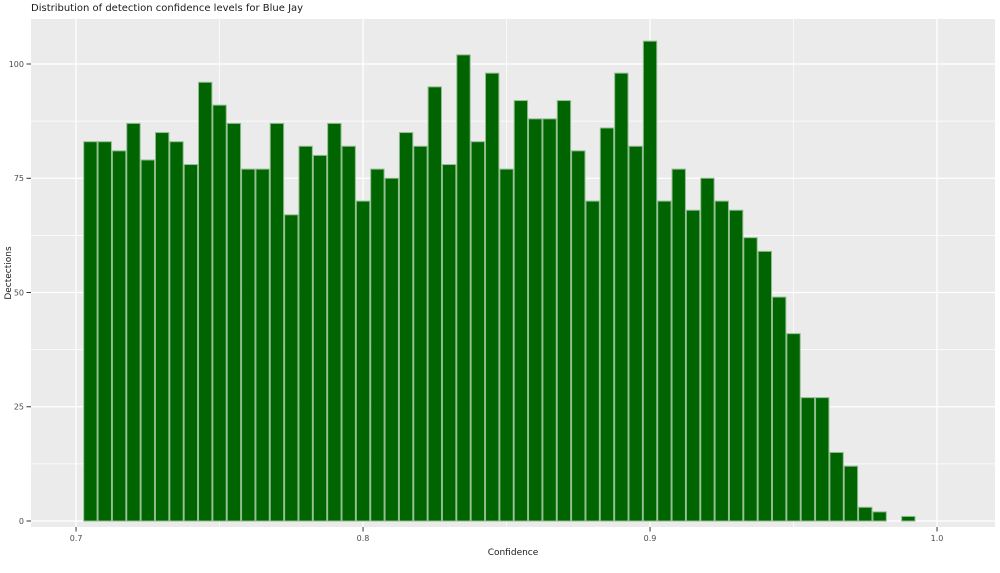  I want to click on x-tick-label: 0.7, so click(76, 538).